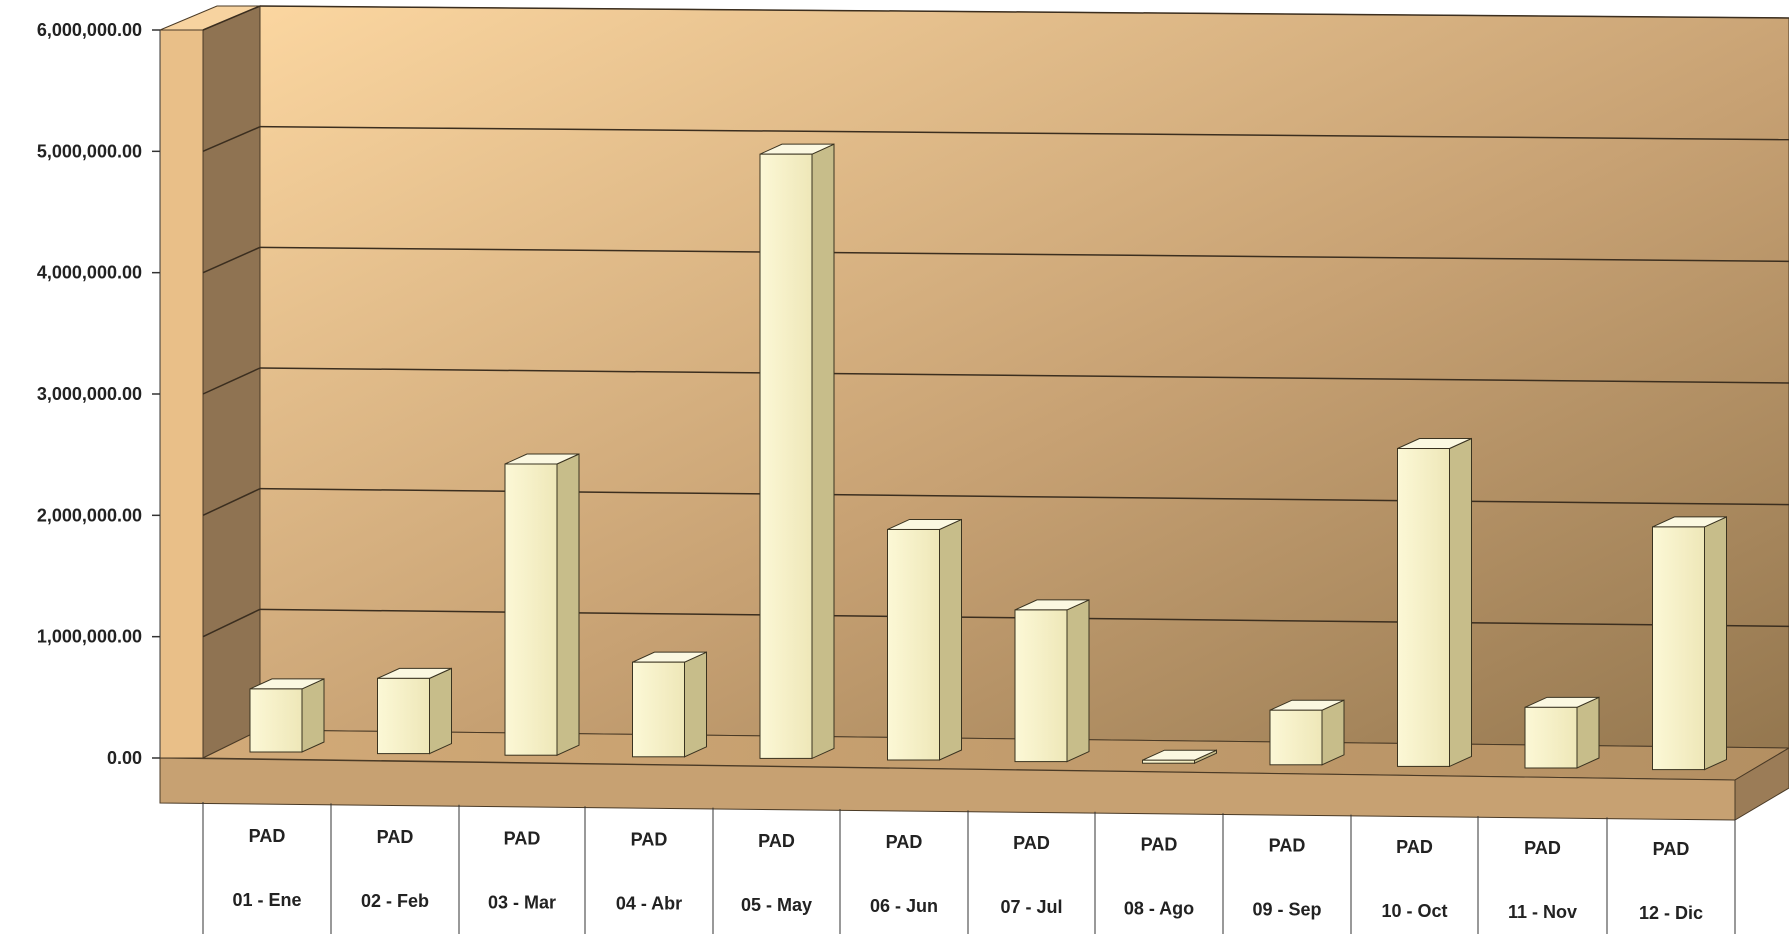 The width and height of the screenshot is (1789, 934). I want to click on x-tick-label: 11 - Nov, so click(1542, 912).